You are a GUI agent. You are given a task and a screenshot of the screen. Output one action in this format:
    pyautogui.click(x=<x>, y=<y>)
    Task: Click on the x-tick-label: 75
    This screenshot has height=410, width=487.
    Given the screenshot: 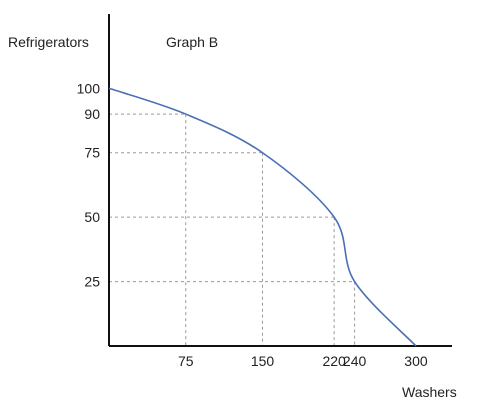 What is the action you would take?
    pyautogui.click(x=186, y=361)
    